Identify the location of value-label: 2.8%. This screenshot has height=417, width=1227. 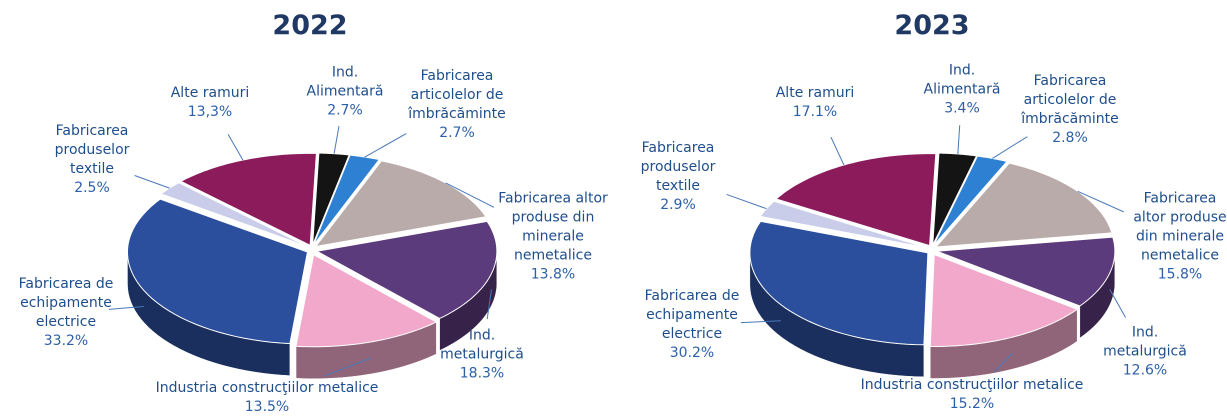
(1070, 138).